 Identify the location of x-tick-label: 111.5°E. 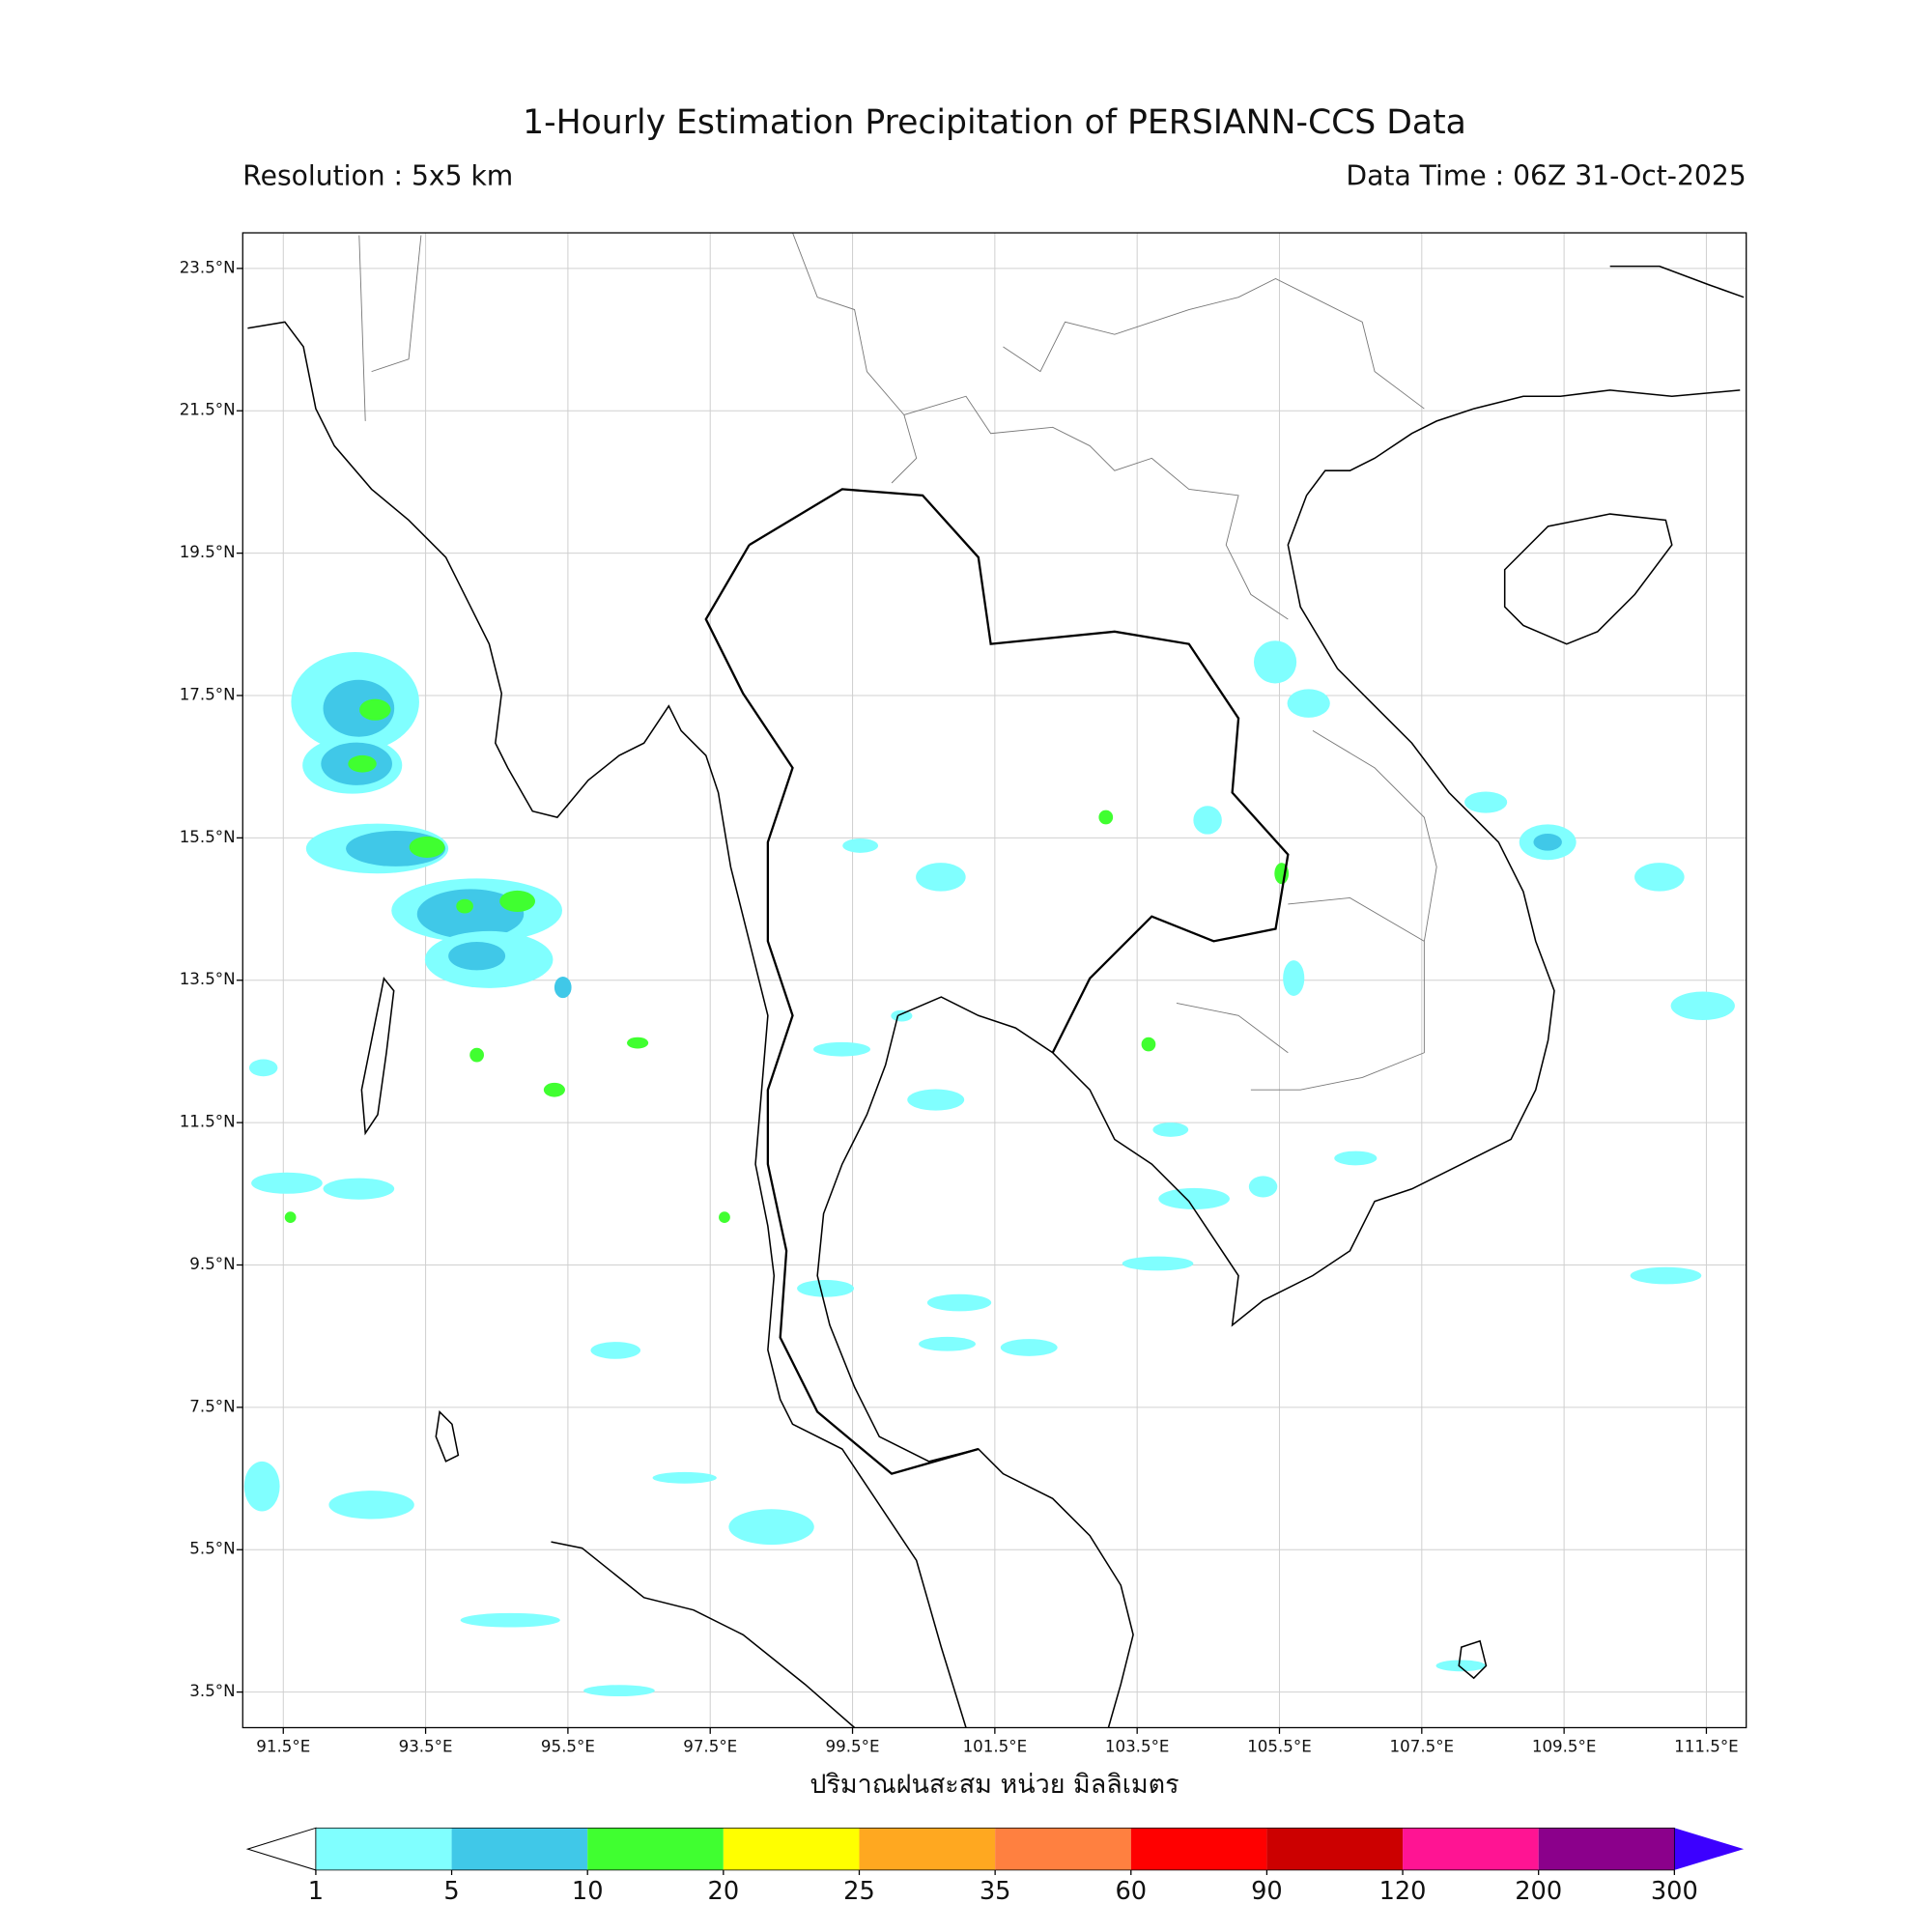
(1706, 1746).